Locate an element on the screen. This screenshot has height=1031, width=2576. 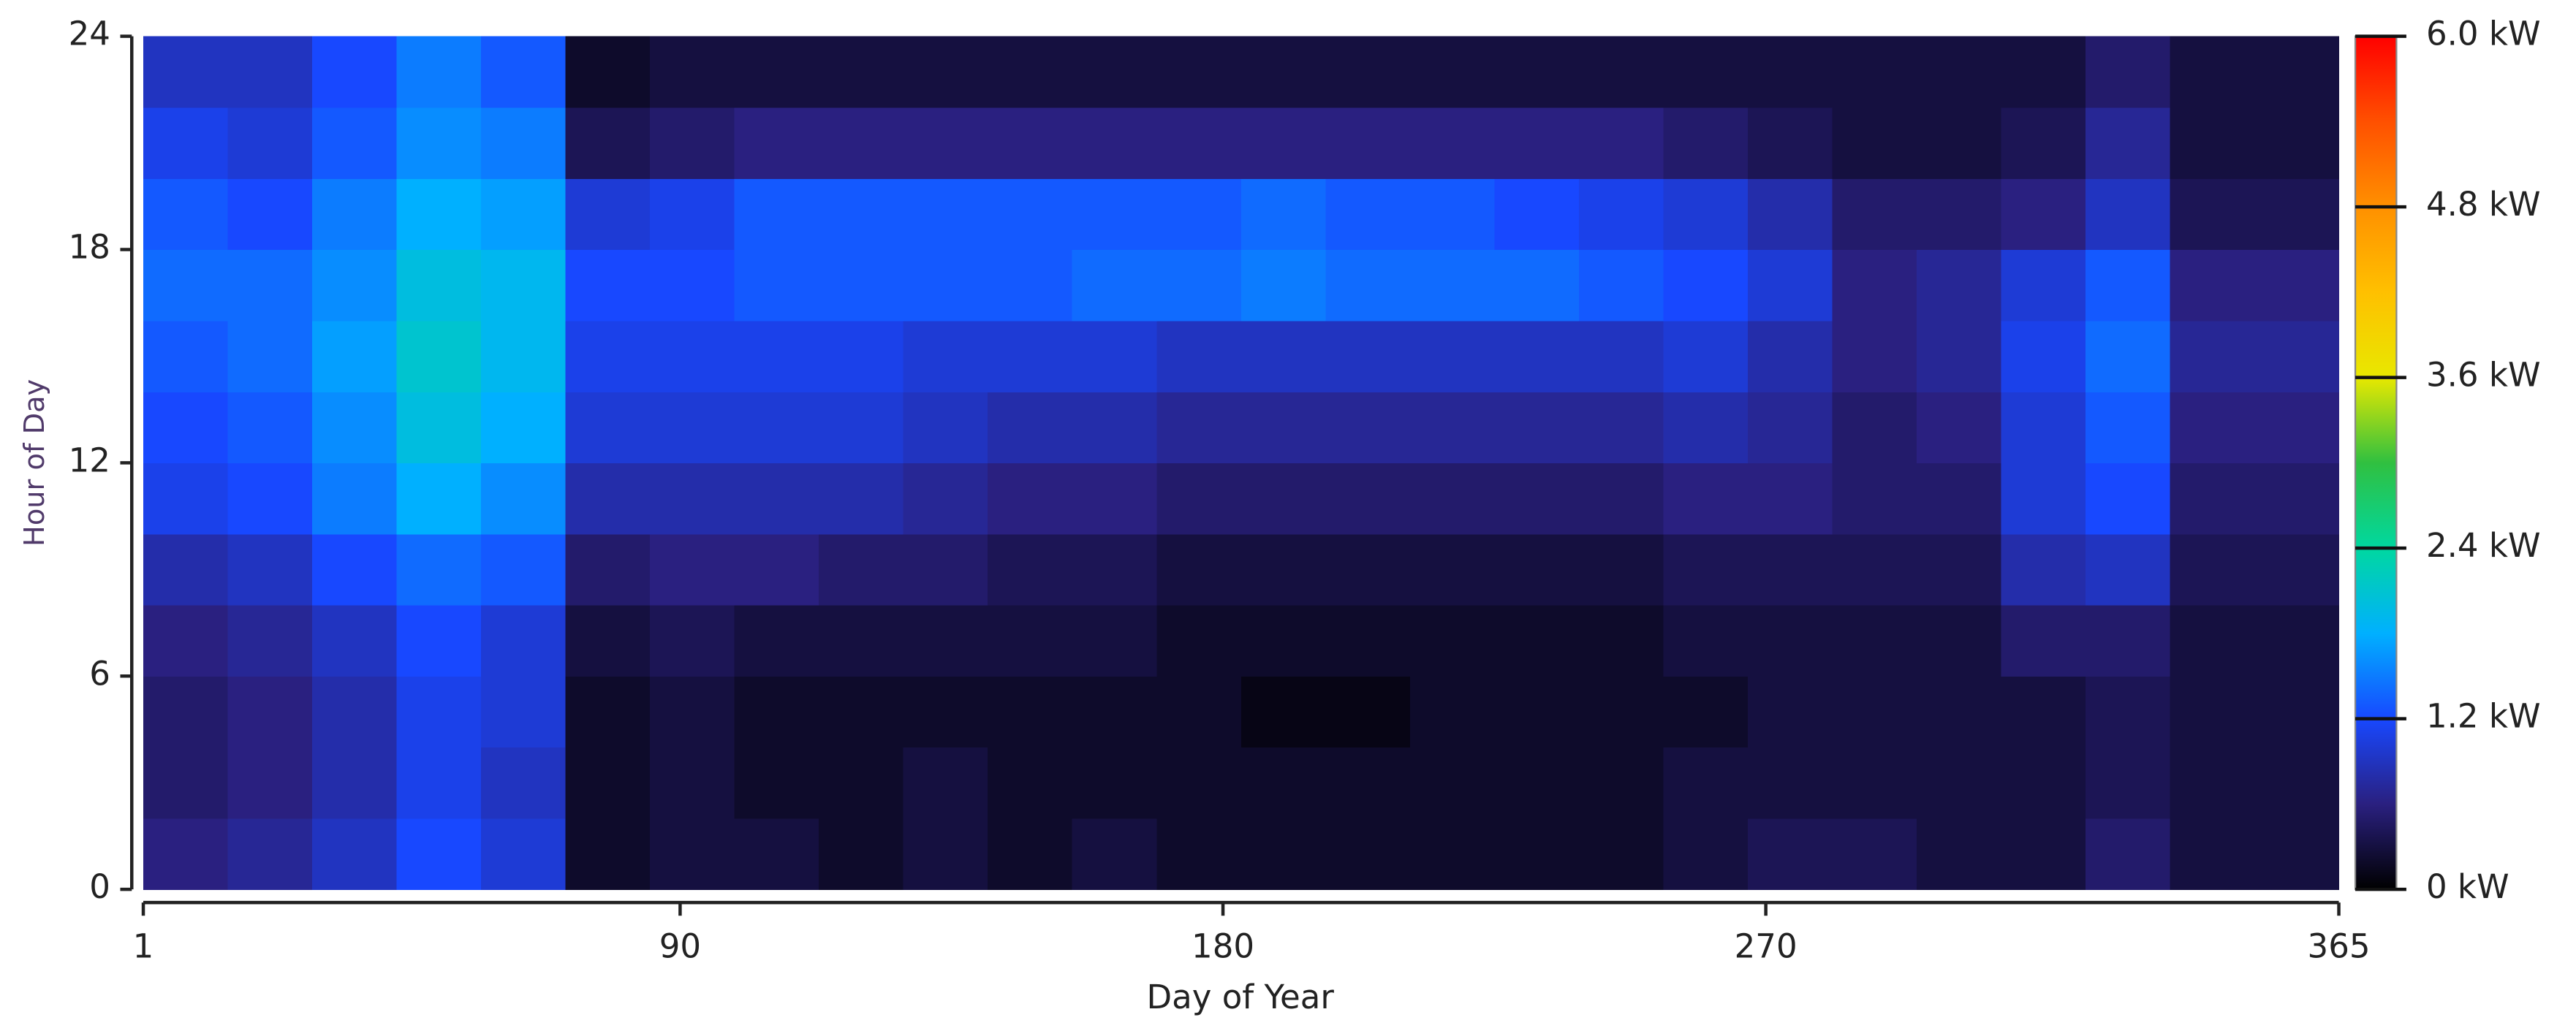
x-tick-label: 1 is located at coordinates (143, 946).